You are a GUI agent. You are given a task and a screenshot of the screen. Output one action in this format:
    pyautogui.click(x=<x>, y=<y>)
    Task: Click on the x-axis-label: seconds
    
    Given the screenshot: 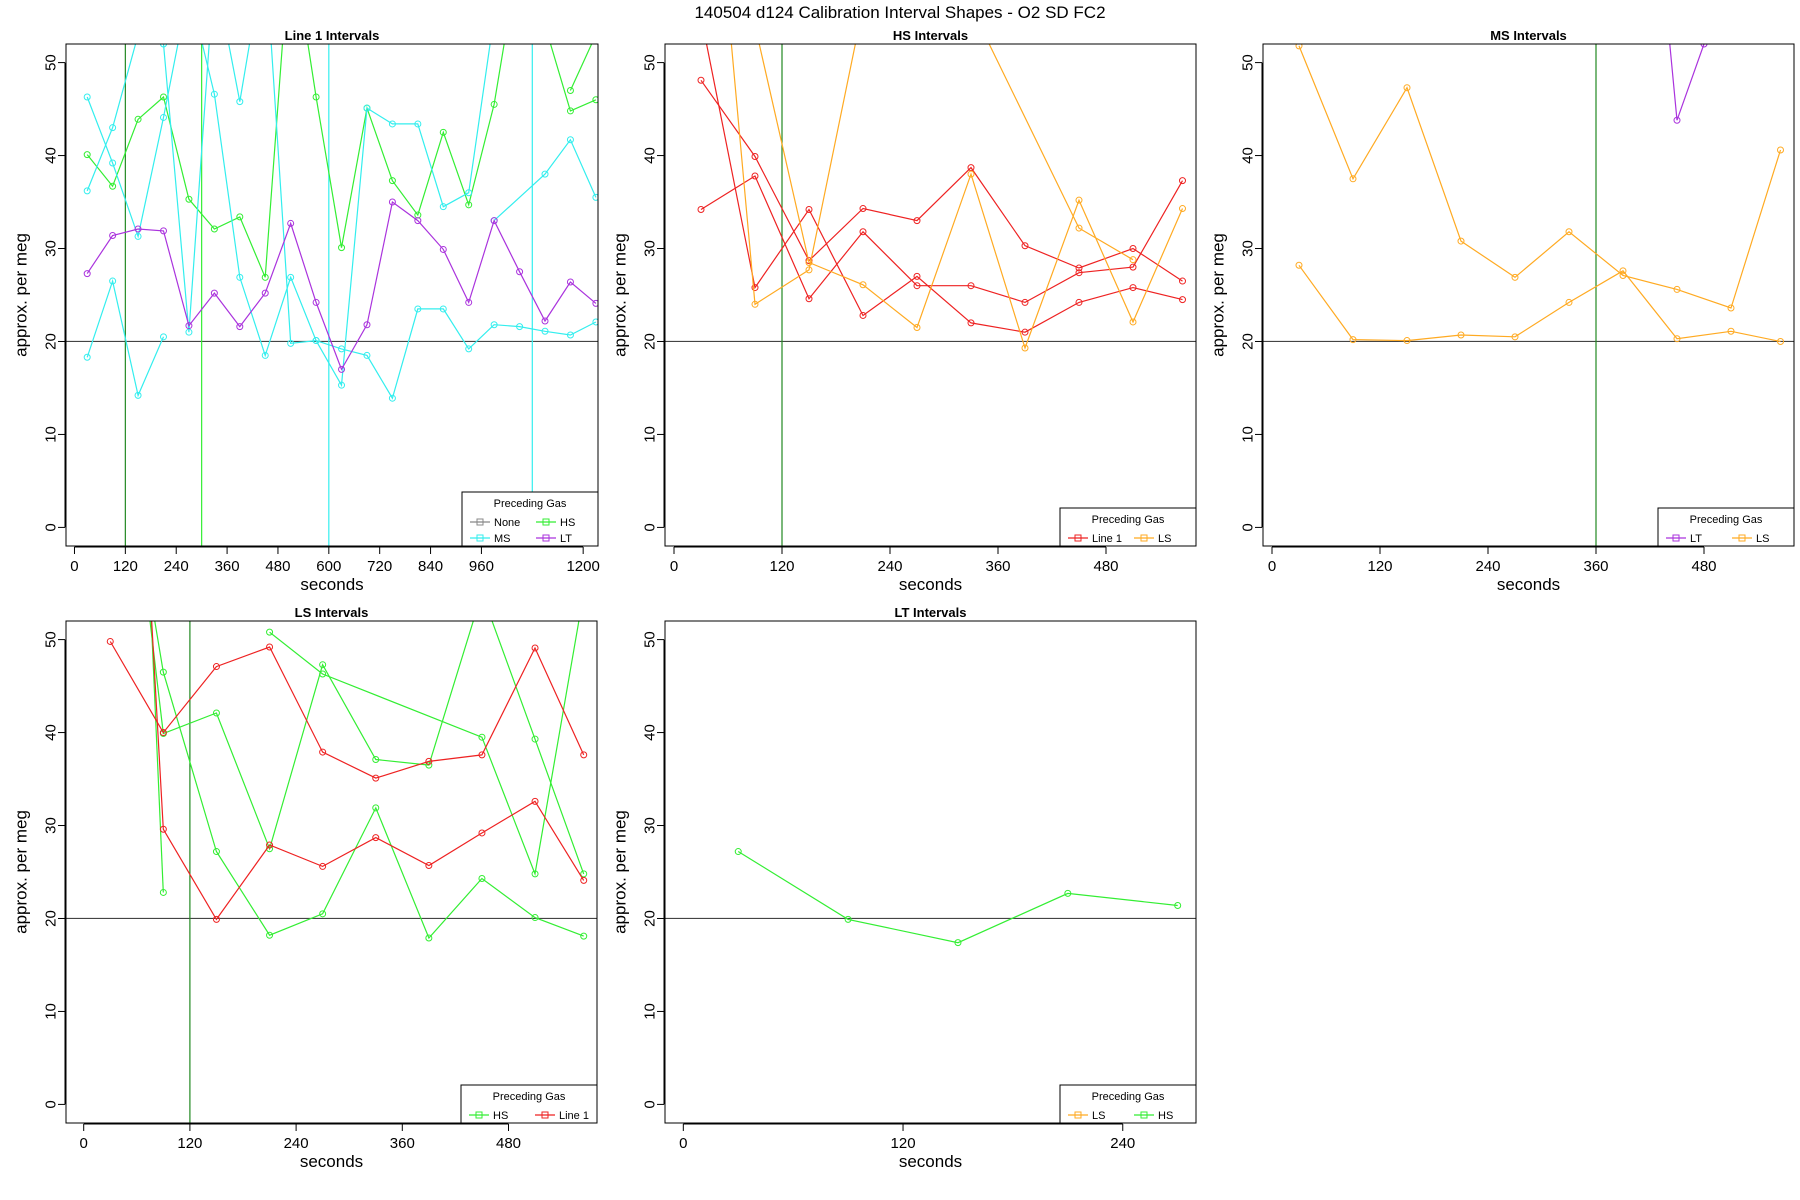 What is the action you would take?
    pyautogui.click(x=1528, y=584)
    